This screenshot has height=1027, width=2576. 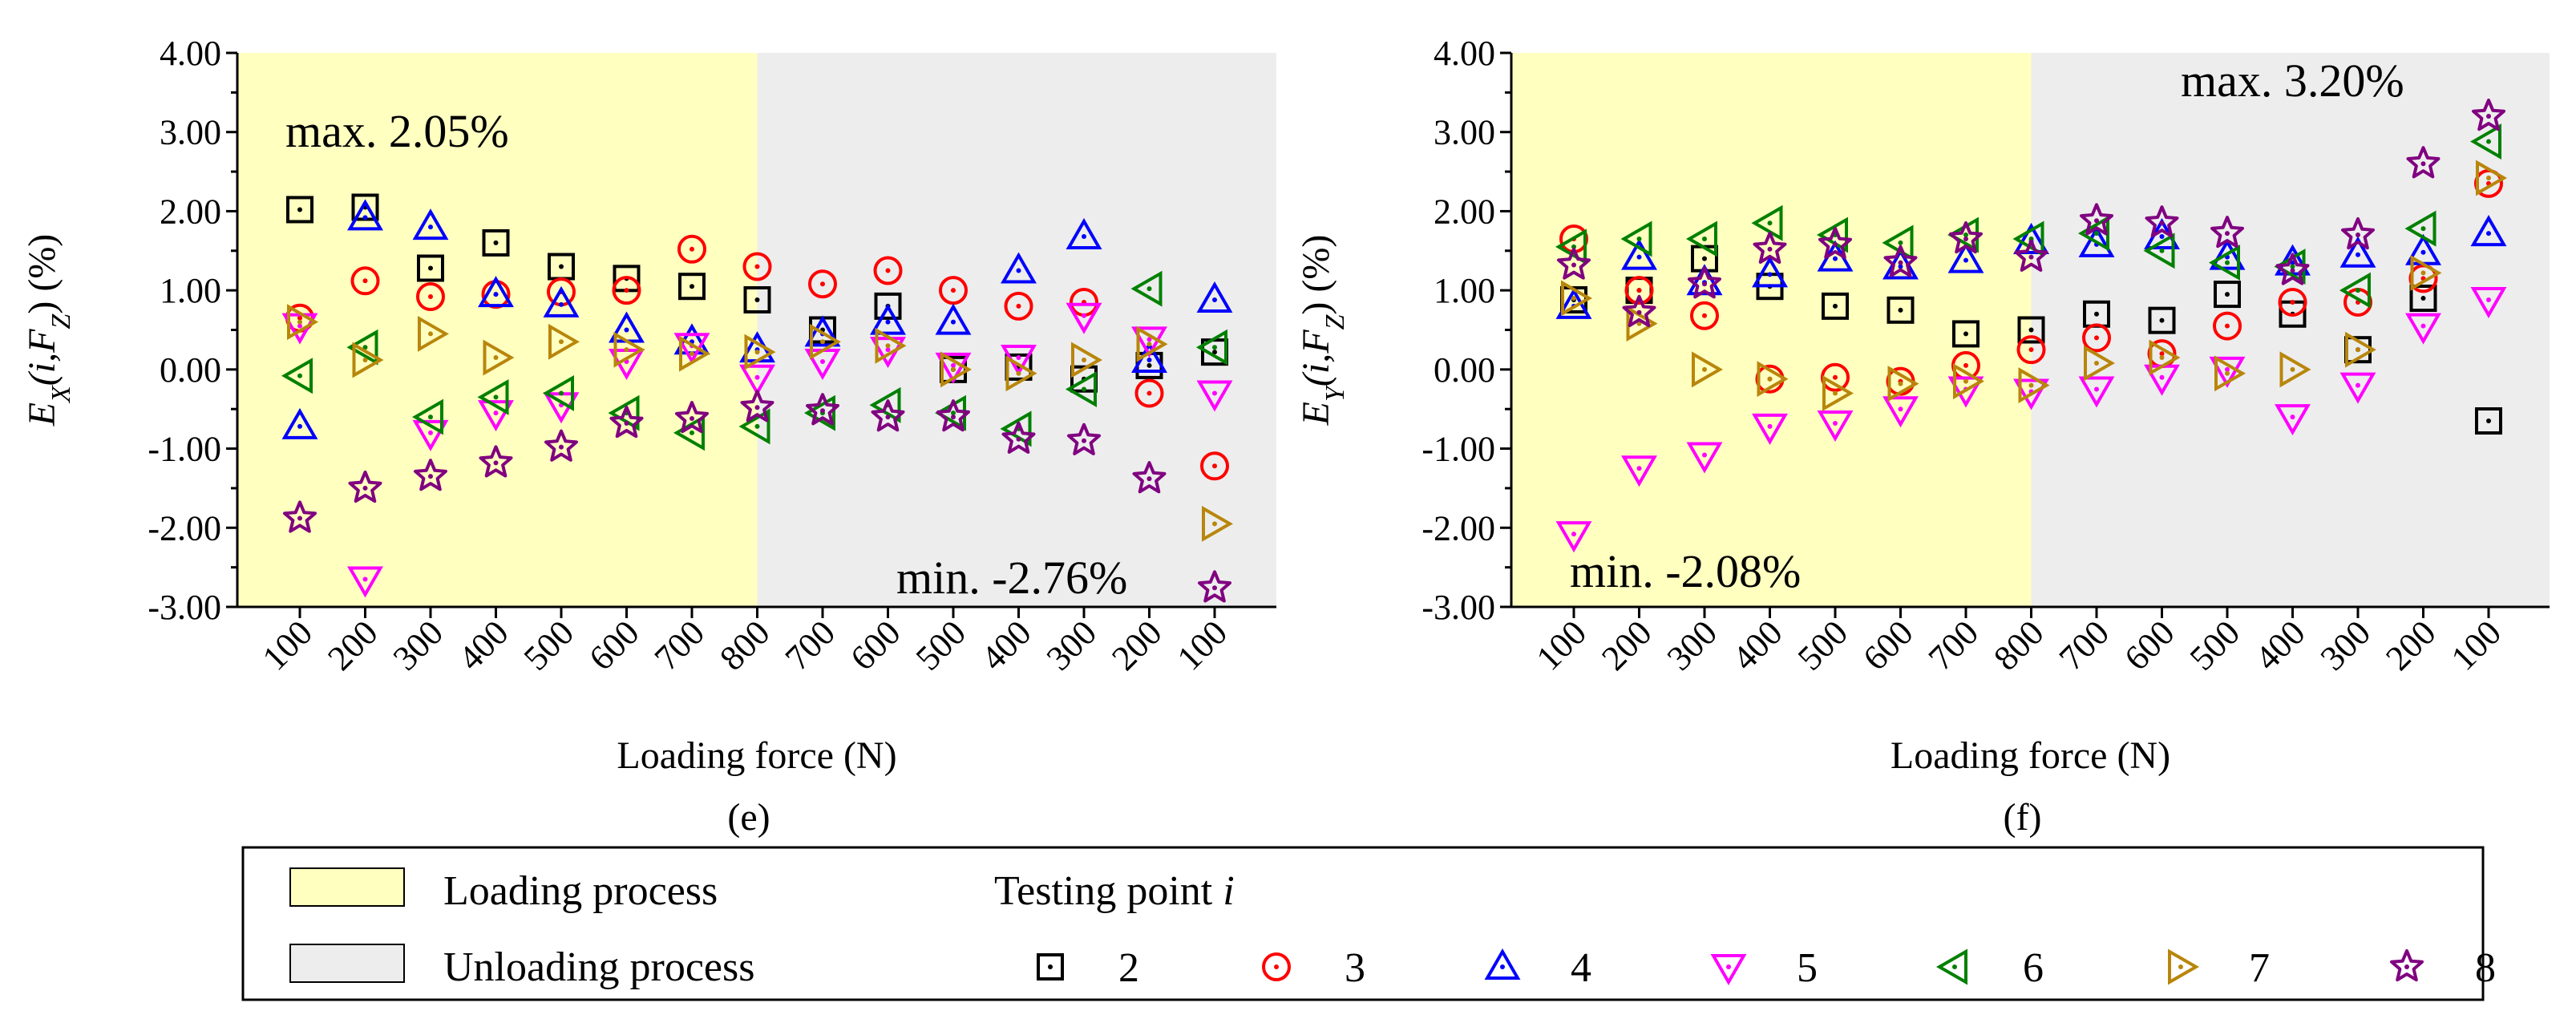 What do you see at coordinates (1757, 645) in the screenshot?
I see `x-tick-label: 400` at bounding box center [1757, 645].